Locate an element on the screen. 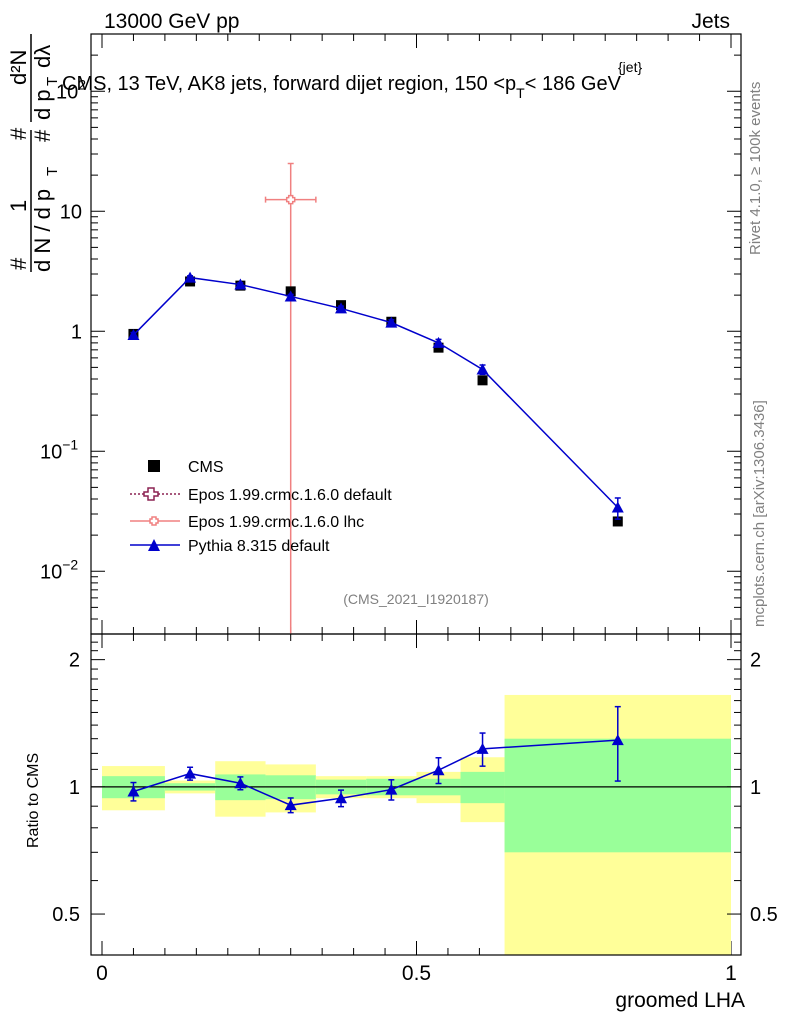 Image resolution: width=786 pixels, height=1024 pixels. title-sup: {jet} is located at coordinates (630, 67).